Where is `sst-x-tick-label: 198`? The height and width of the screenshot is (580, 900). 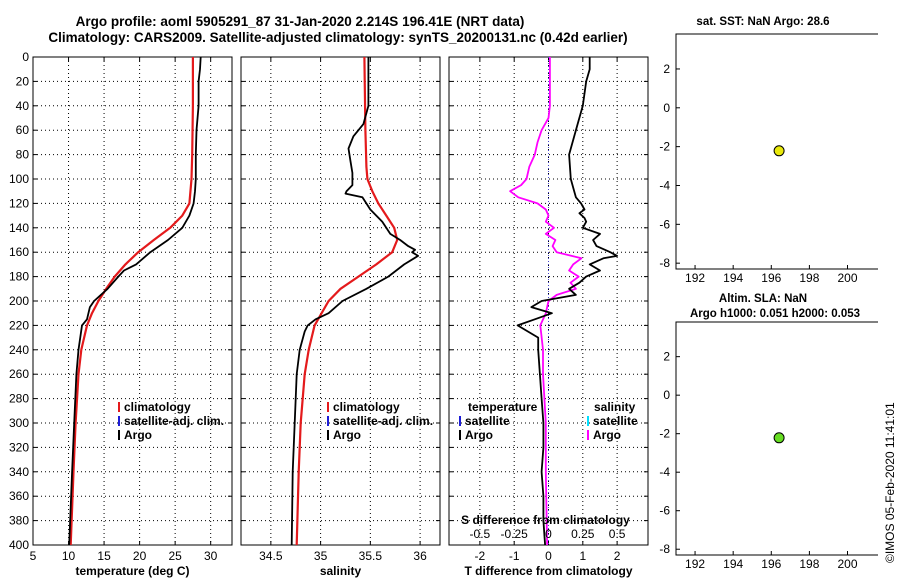
sst-x-tick-label: 198 is located at coordinates (809, 278).